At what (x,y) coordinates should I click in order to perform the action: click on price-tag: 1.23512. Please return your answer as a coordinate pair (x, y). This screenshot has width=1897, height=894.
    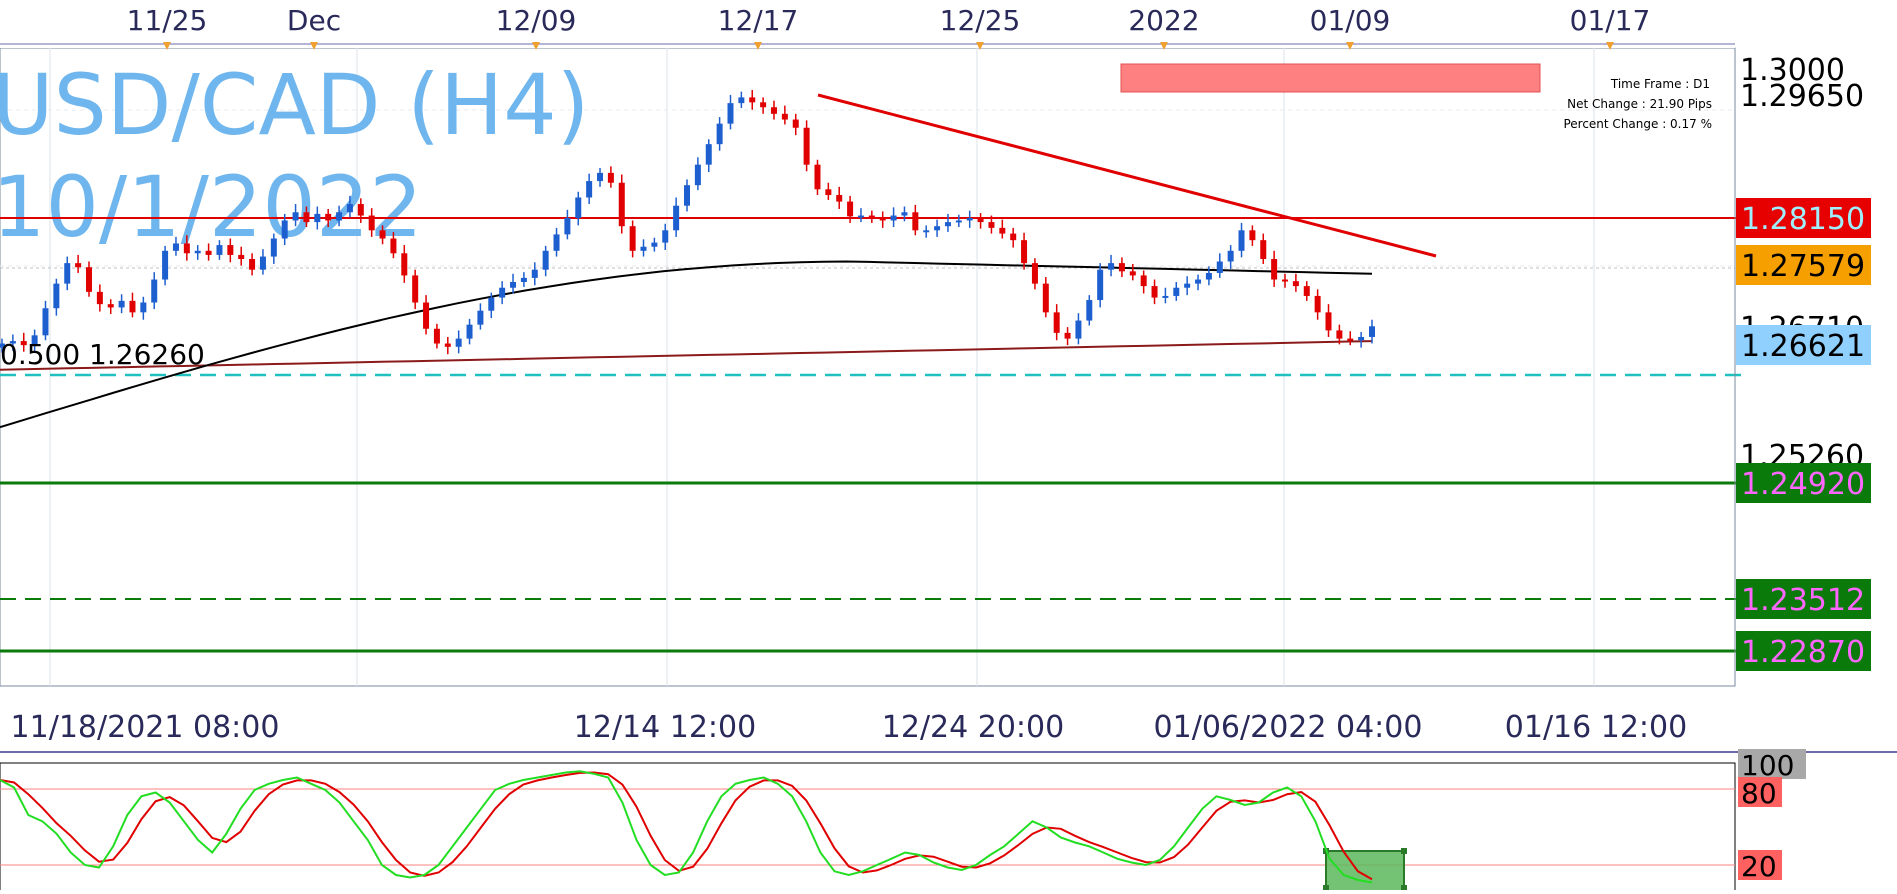
    Looking at the image, I should click on (1803, 599).